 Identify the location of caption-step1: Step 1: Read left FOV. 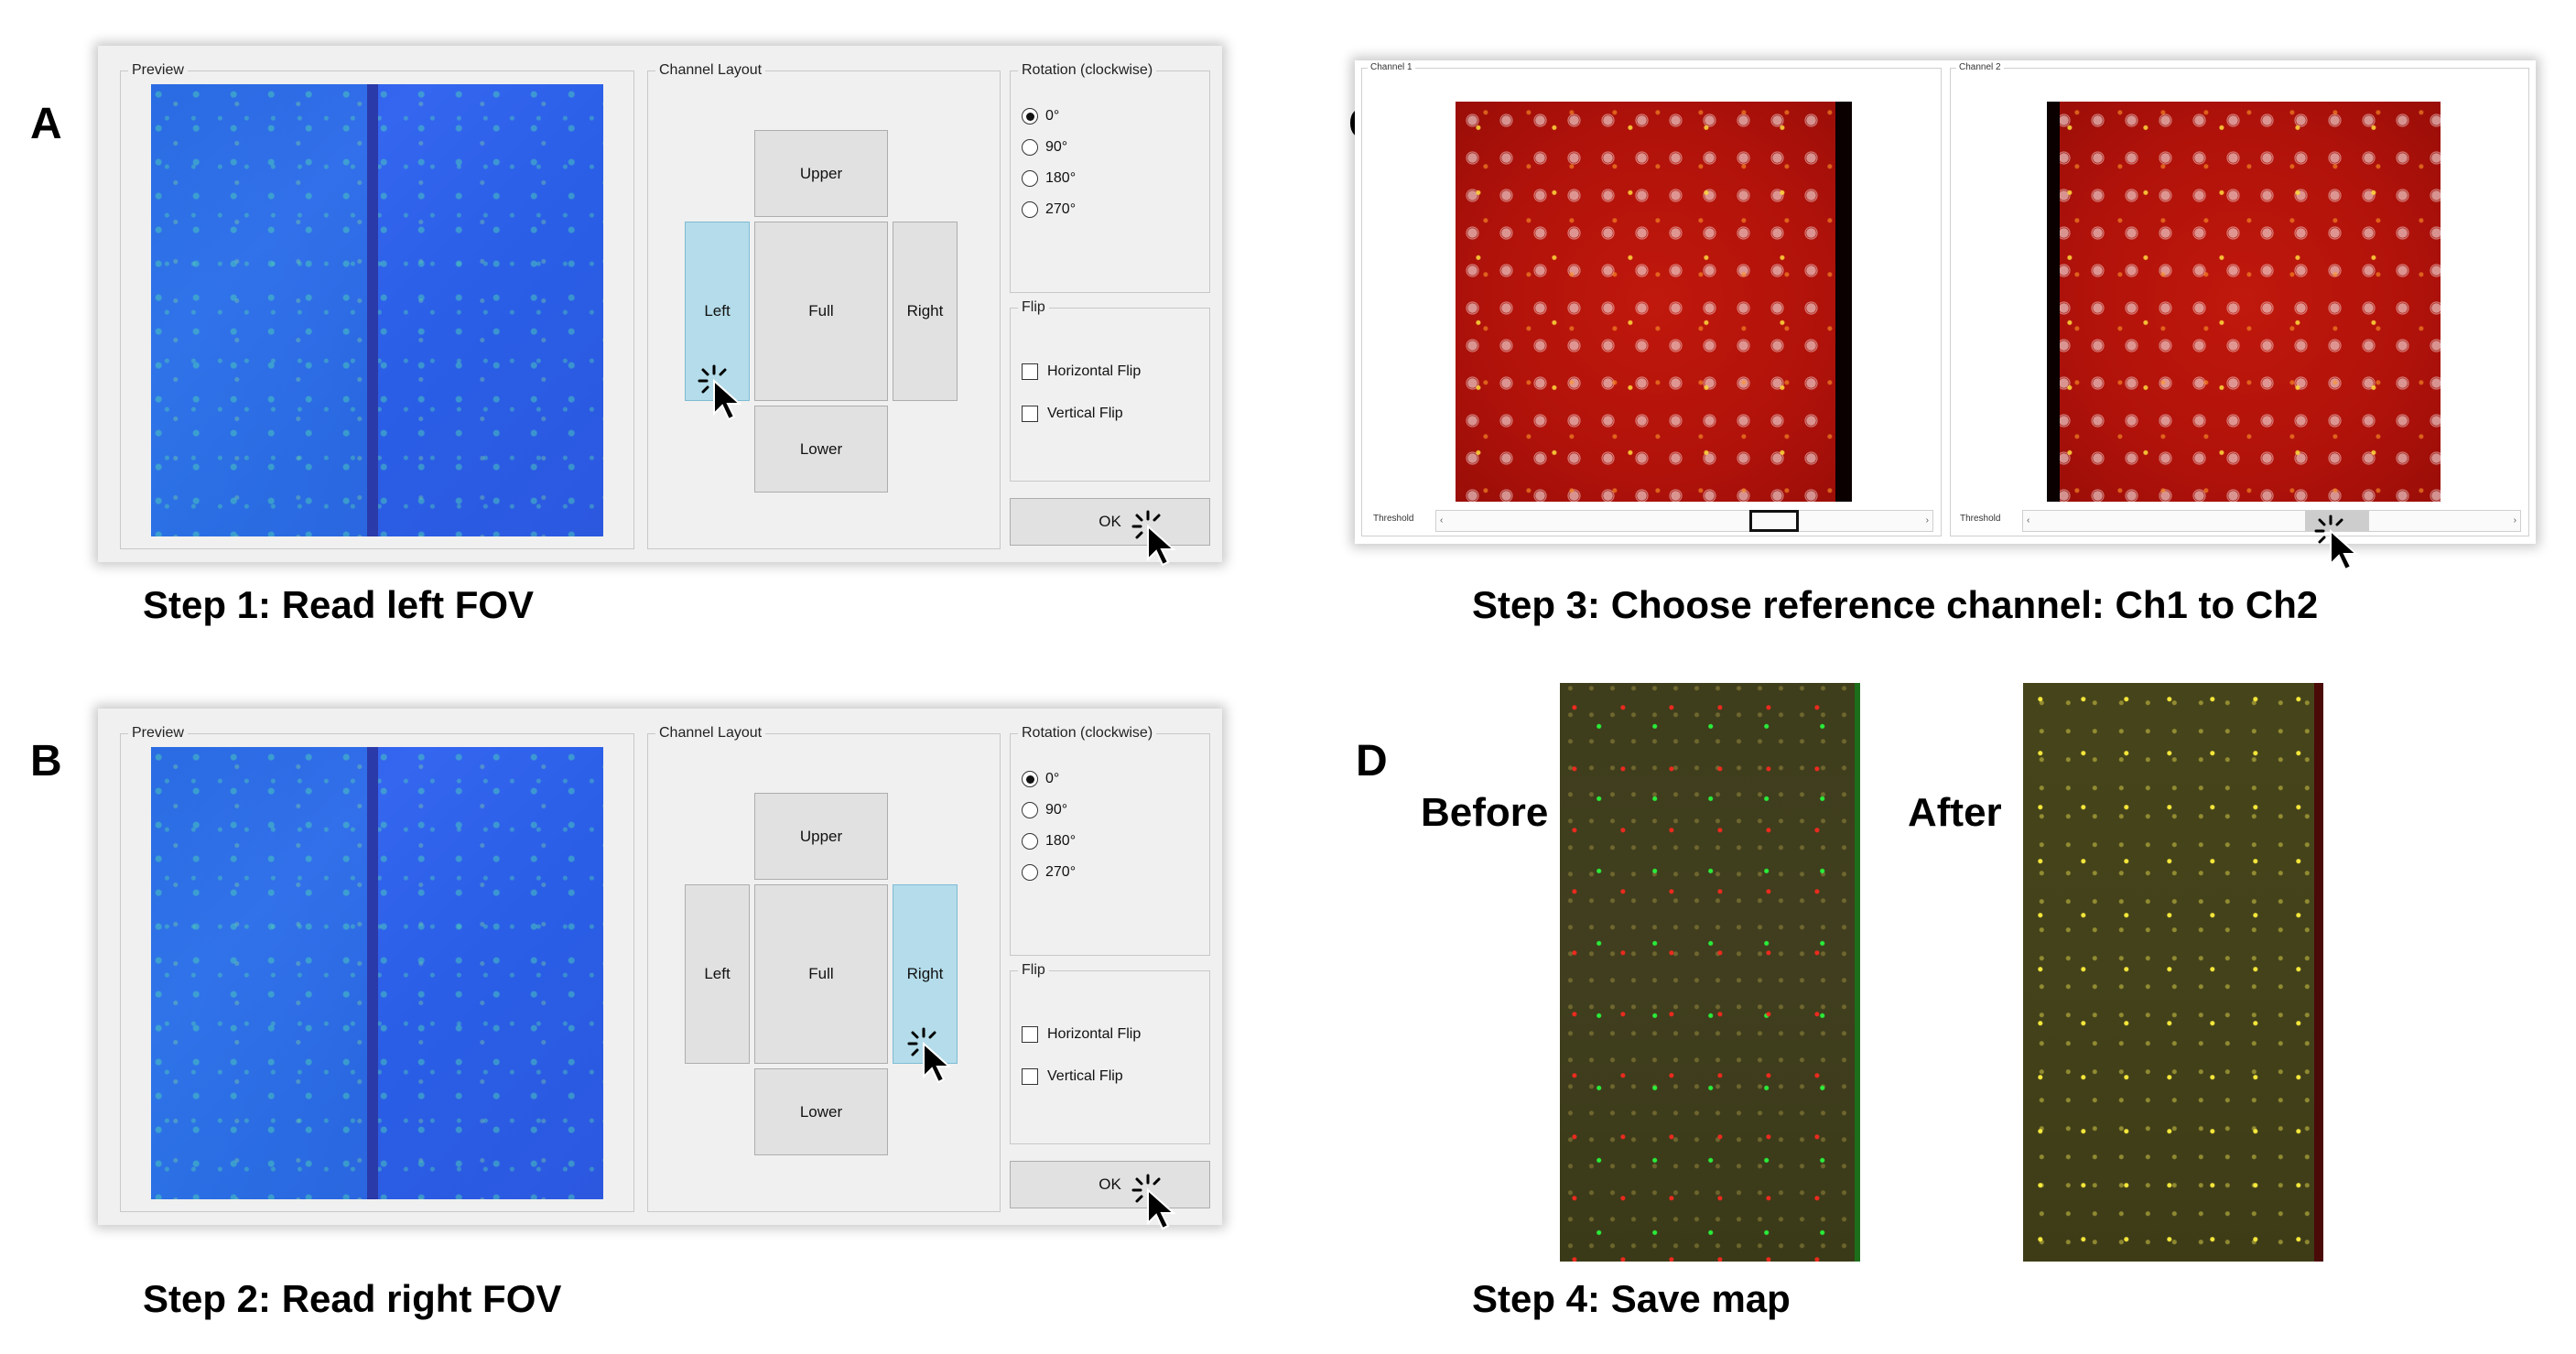
(339, 604).